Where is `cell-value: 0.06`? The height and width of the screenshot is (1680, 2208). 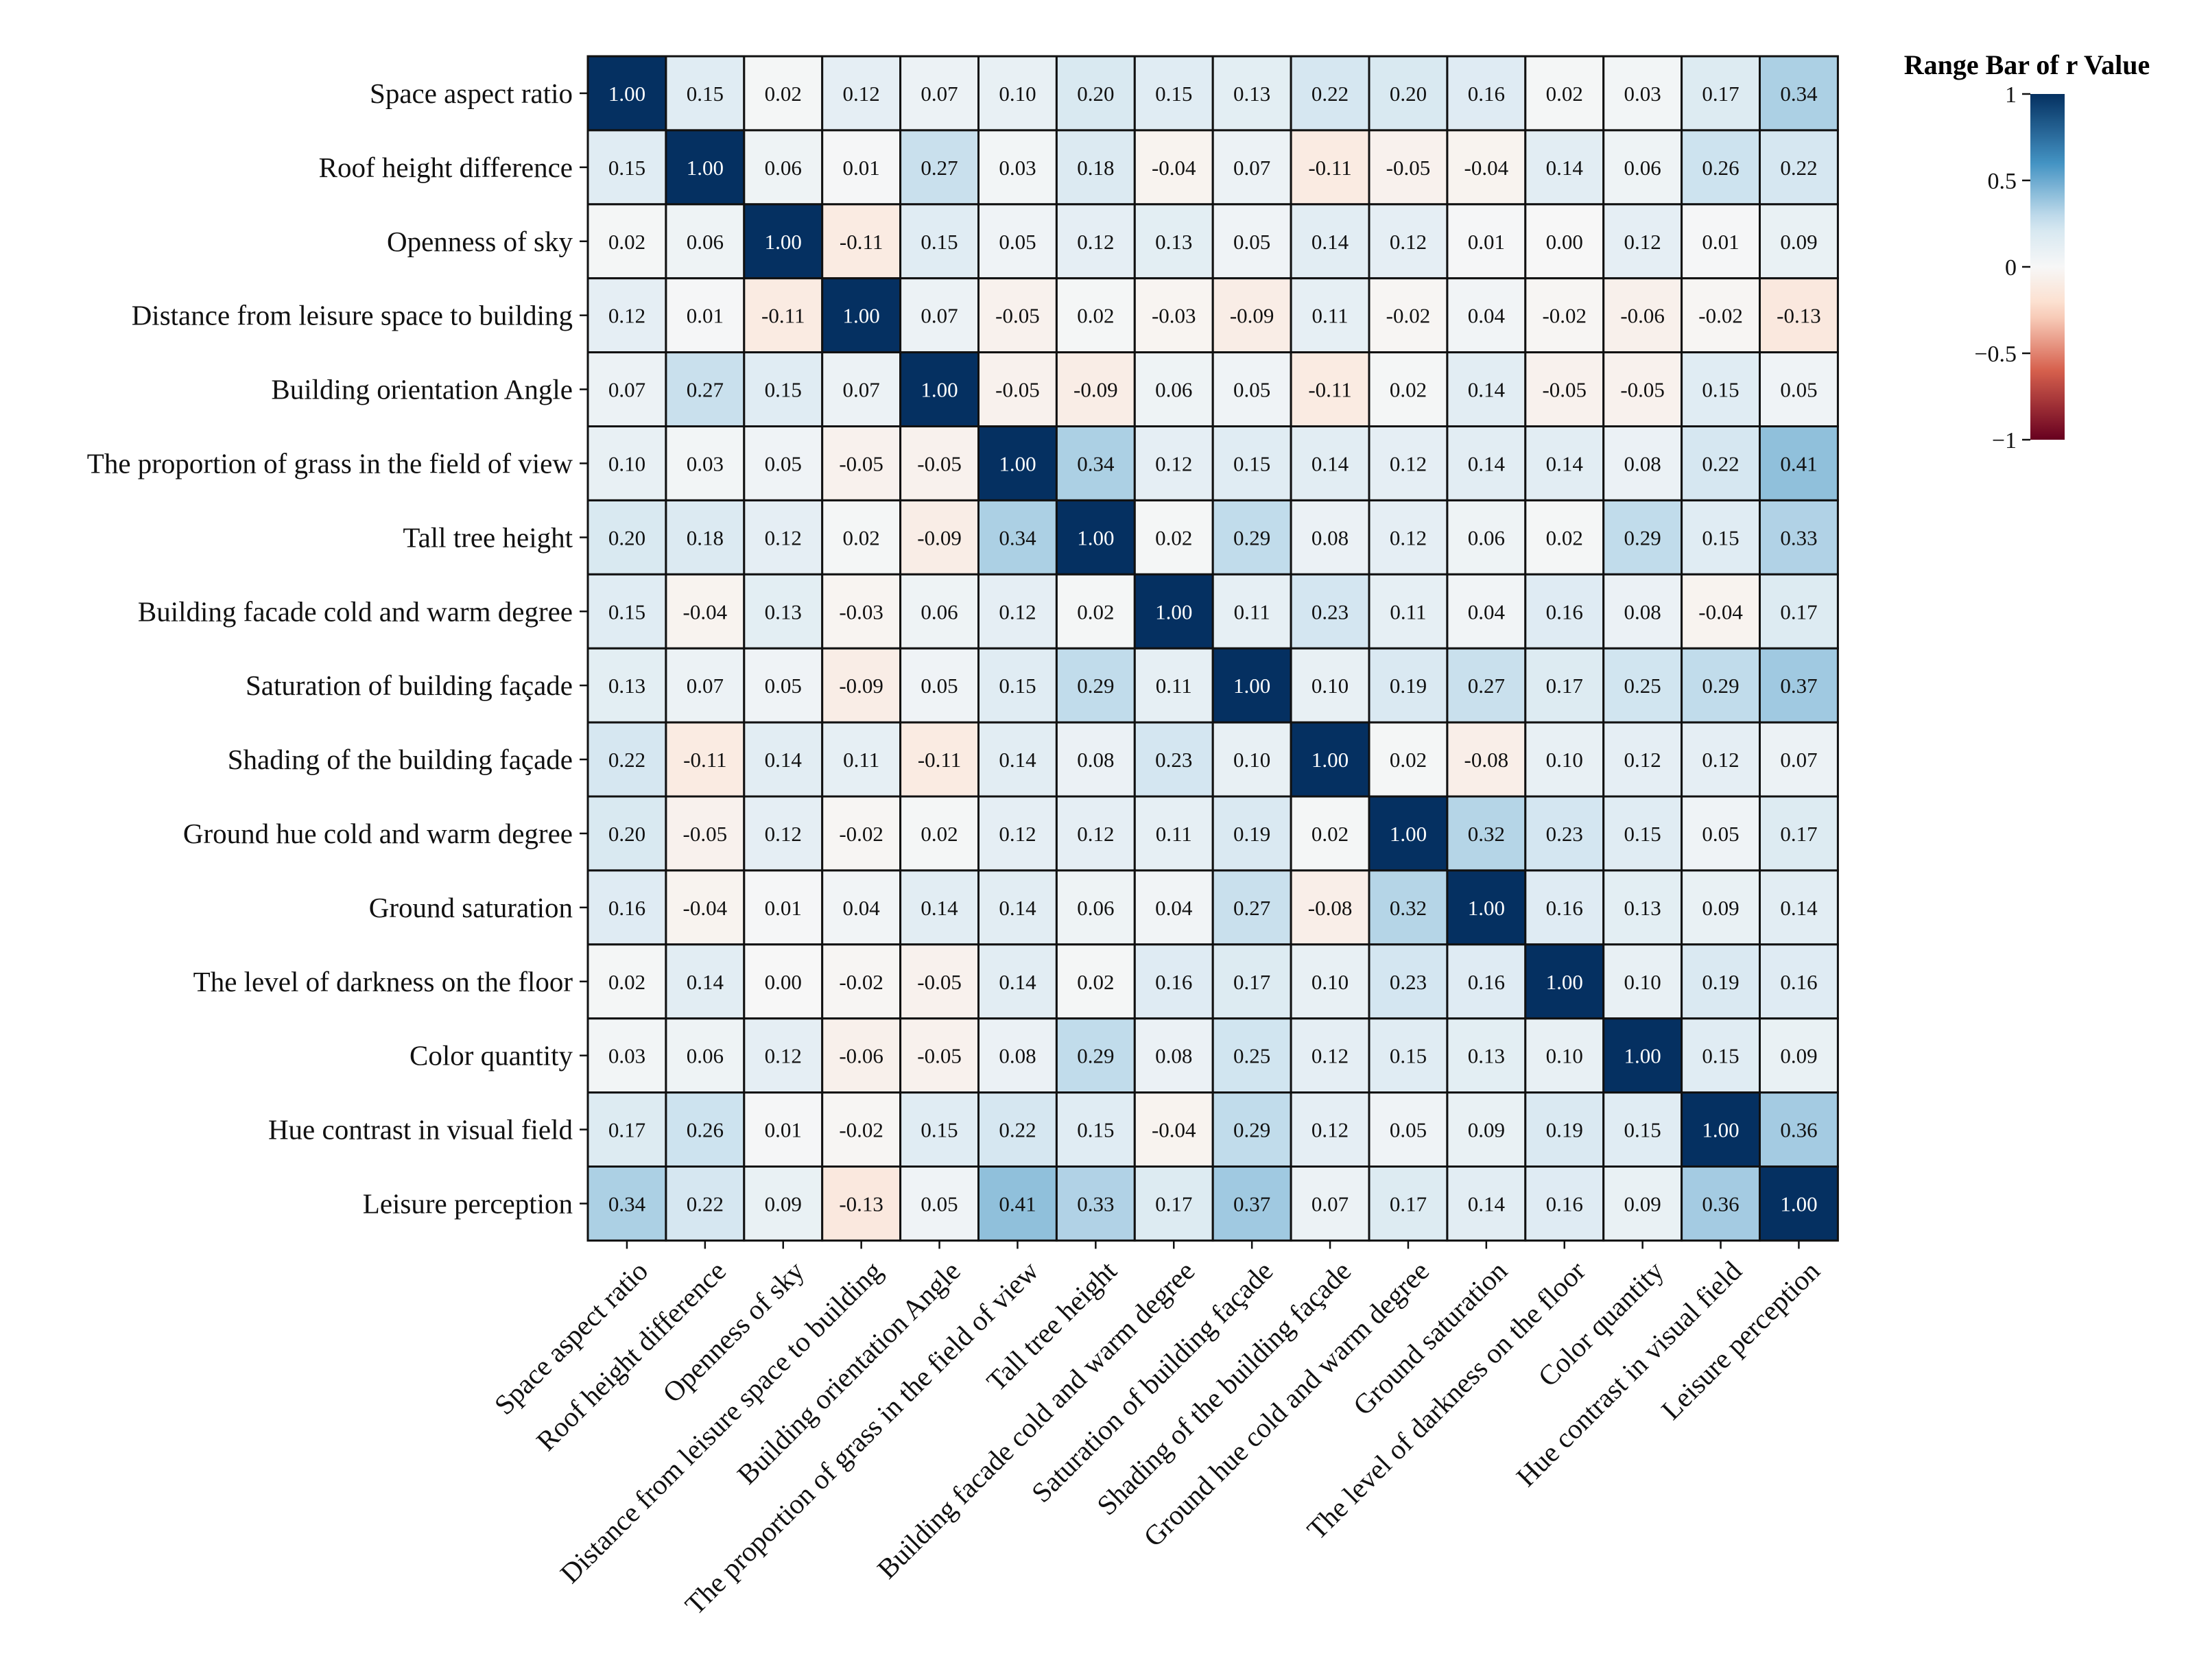
cell-value: 0.06 is located at coordinates (705, 242).